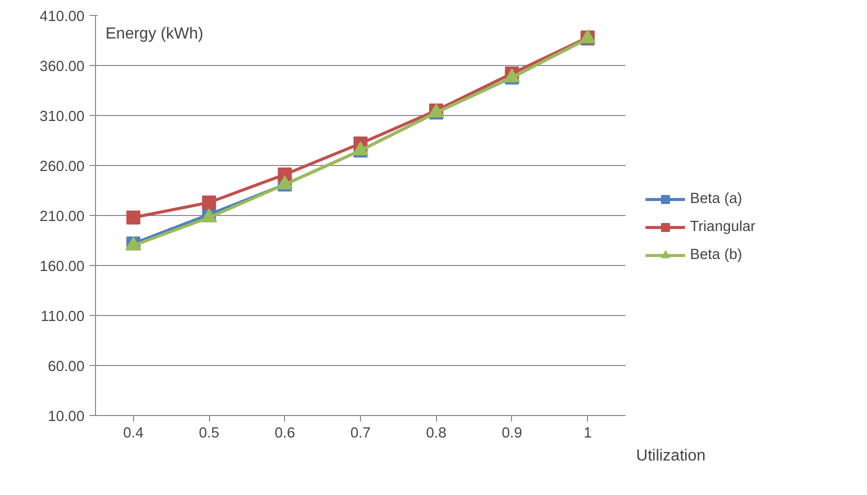  I want to click on x-tick-label: 0.9, so click(512, 434).